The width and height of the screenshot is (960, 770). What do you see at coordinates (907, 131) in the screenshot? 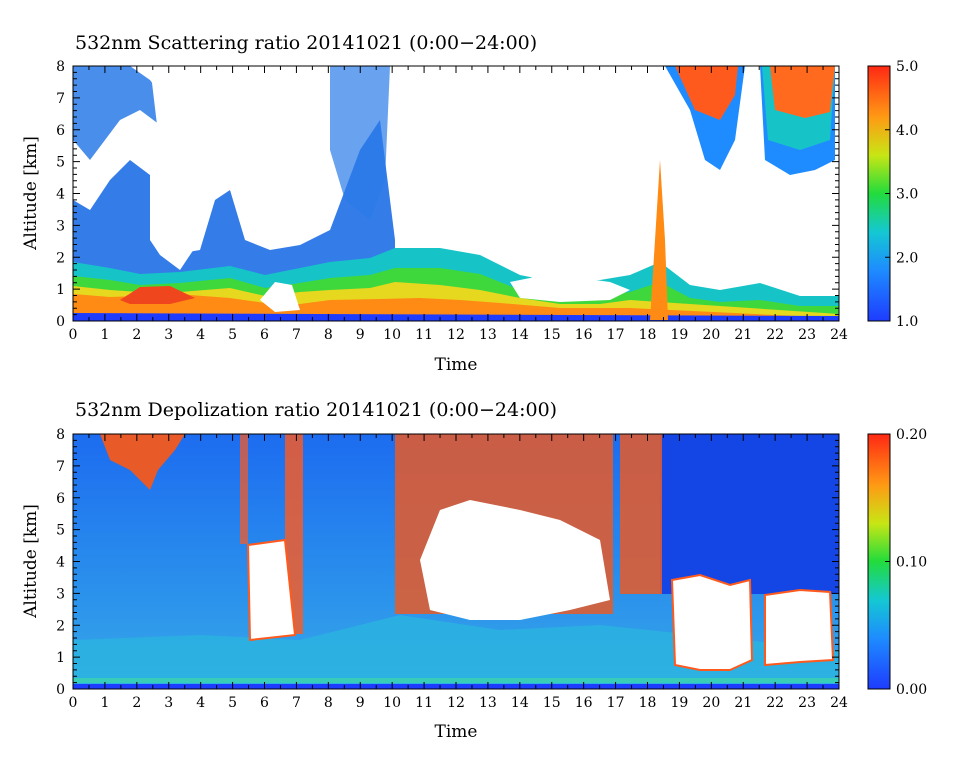
I see `colorbar-tick-label: 4.0` at bounding box center [907, 131].